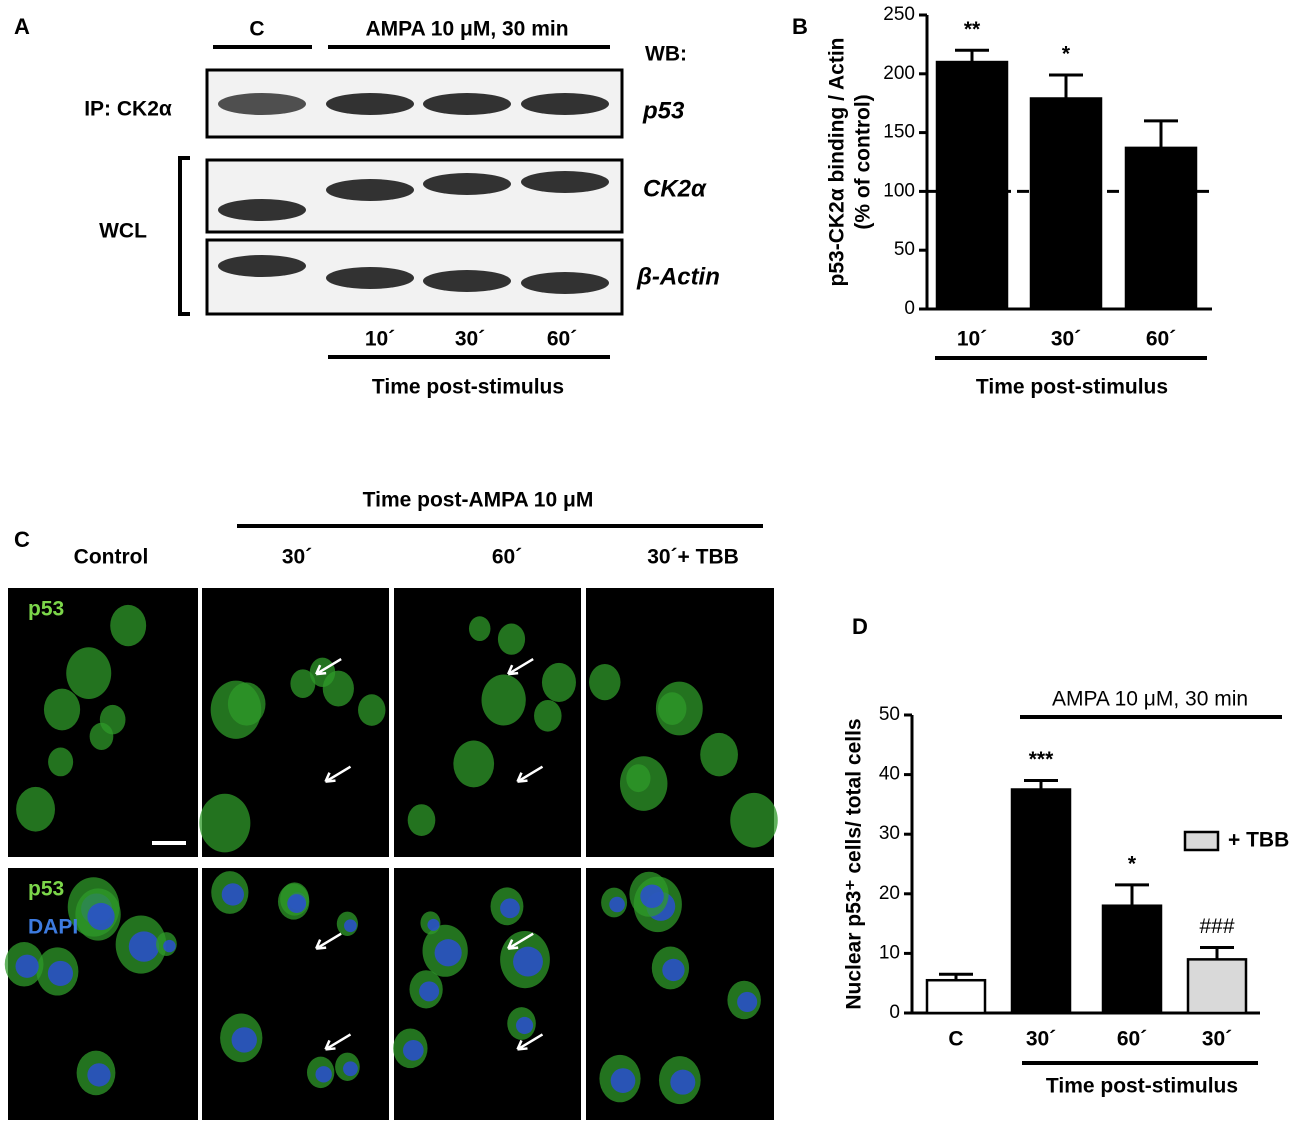  What do you see at coordinates (184, 236) in the screenshot?
I see `bracket` at bounding box center [184, 236].